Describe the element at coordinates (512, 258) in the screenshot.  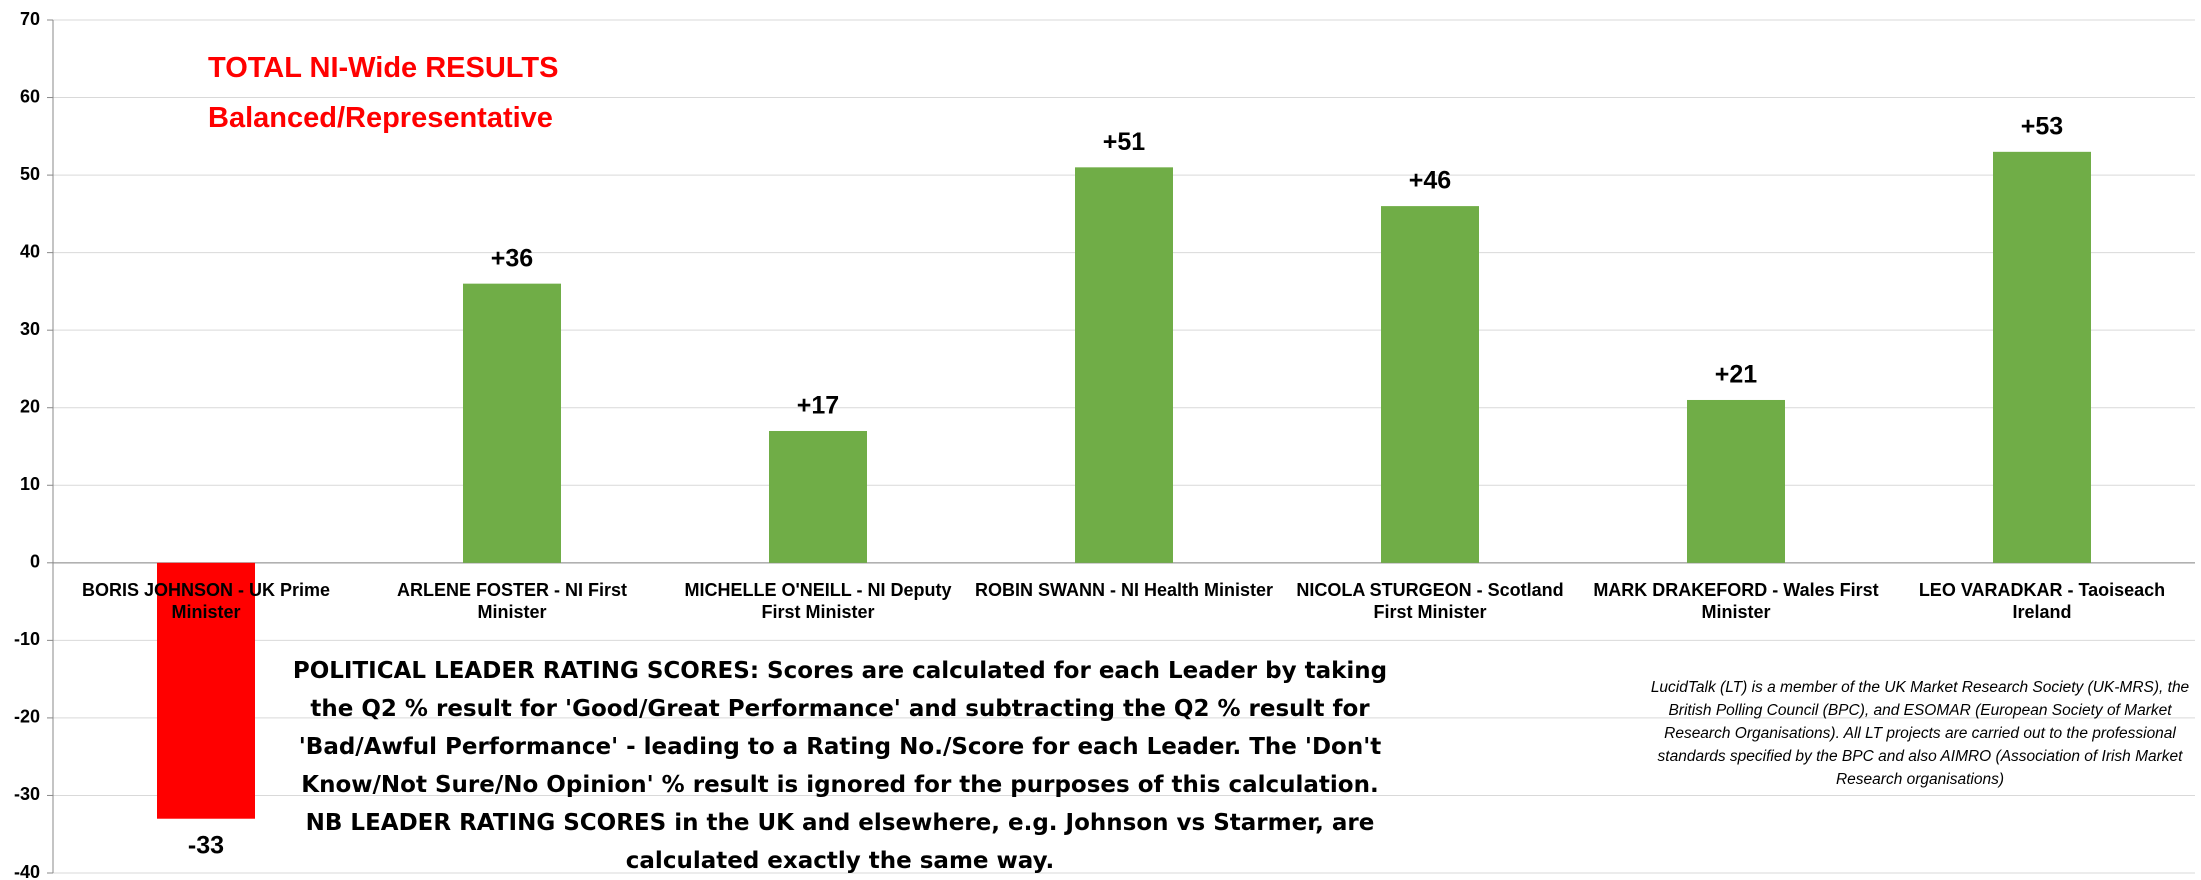
I see `value-label: +36` at that location.